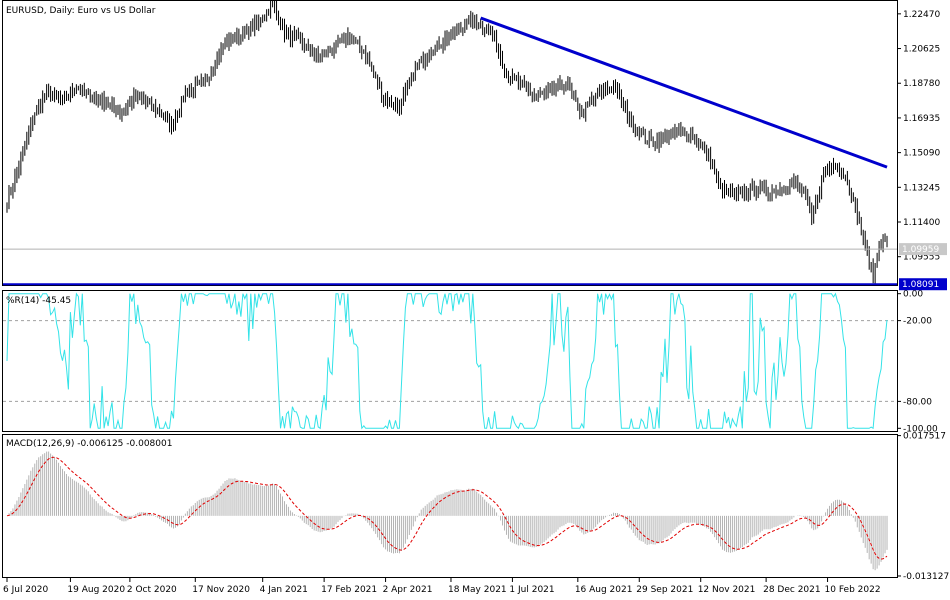 The height and width of the screenshot is (600, 950). I want to click on current-price-tag-bg, so click(923, 249).